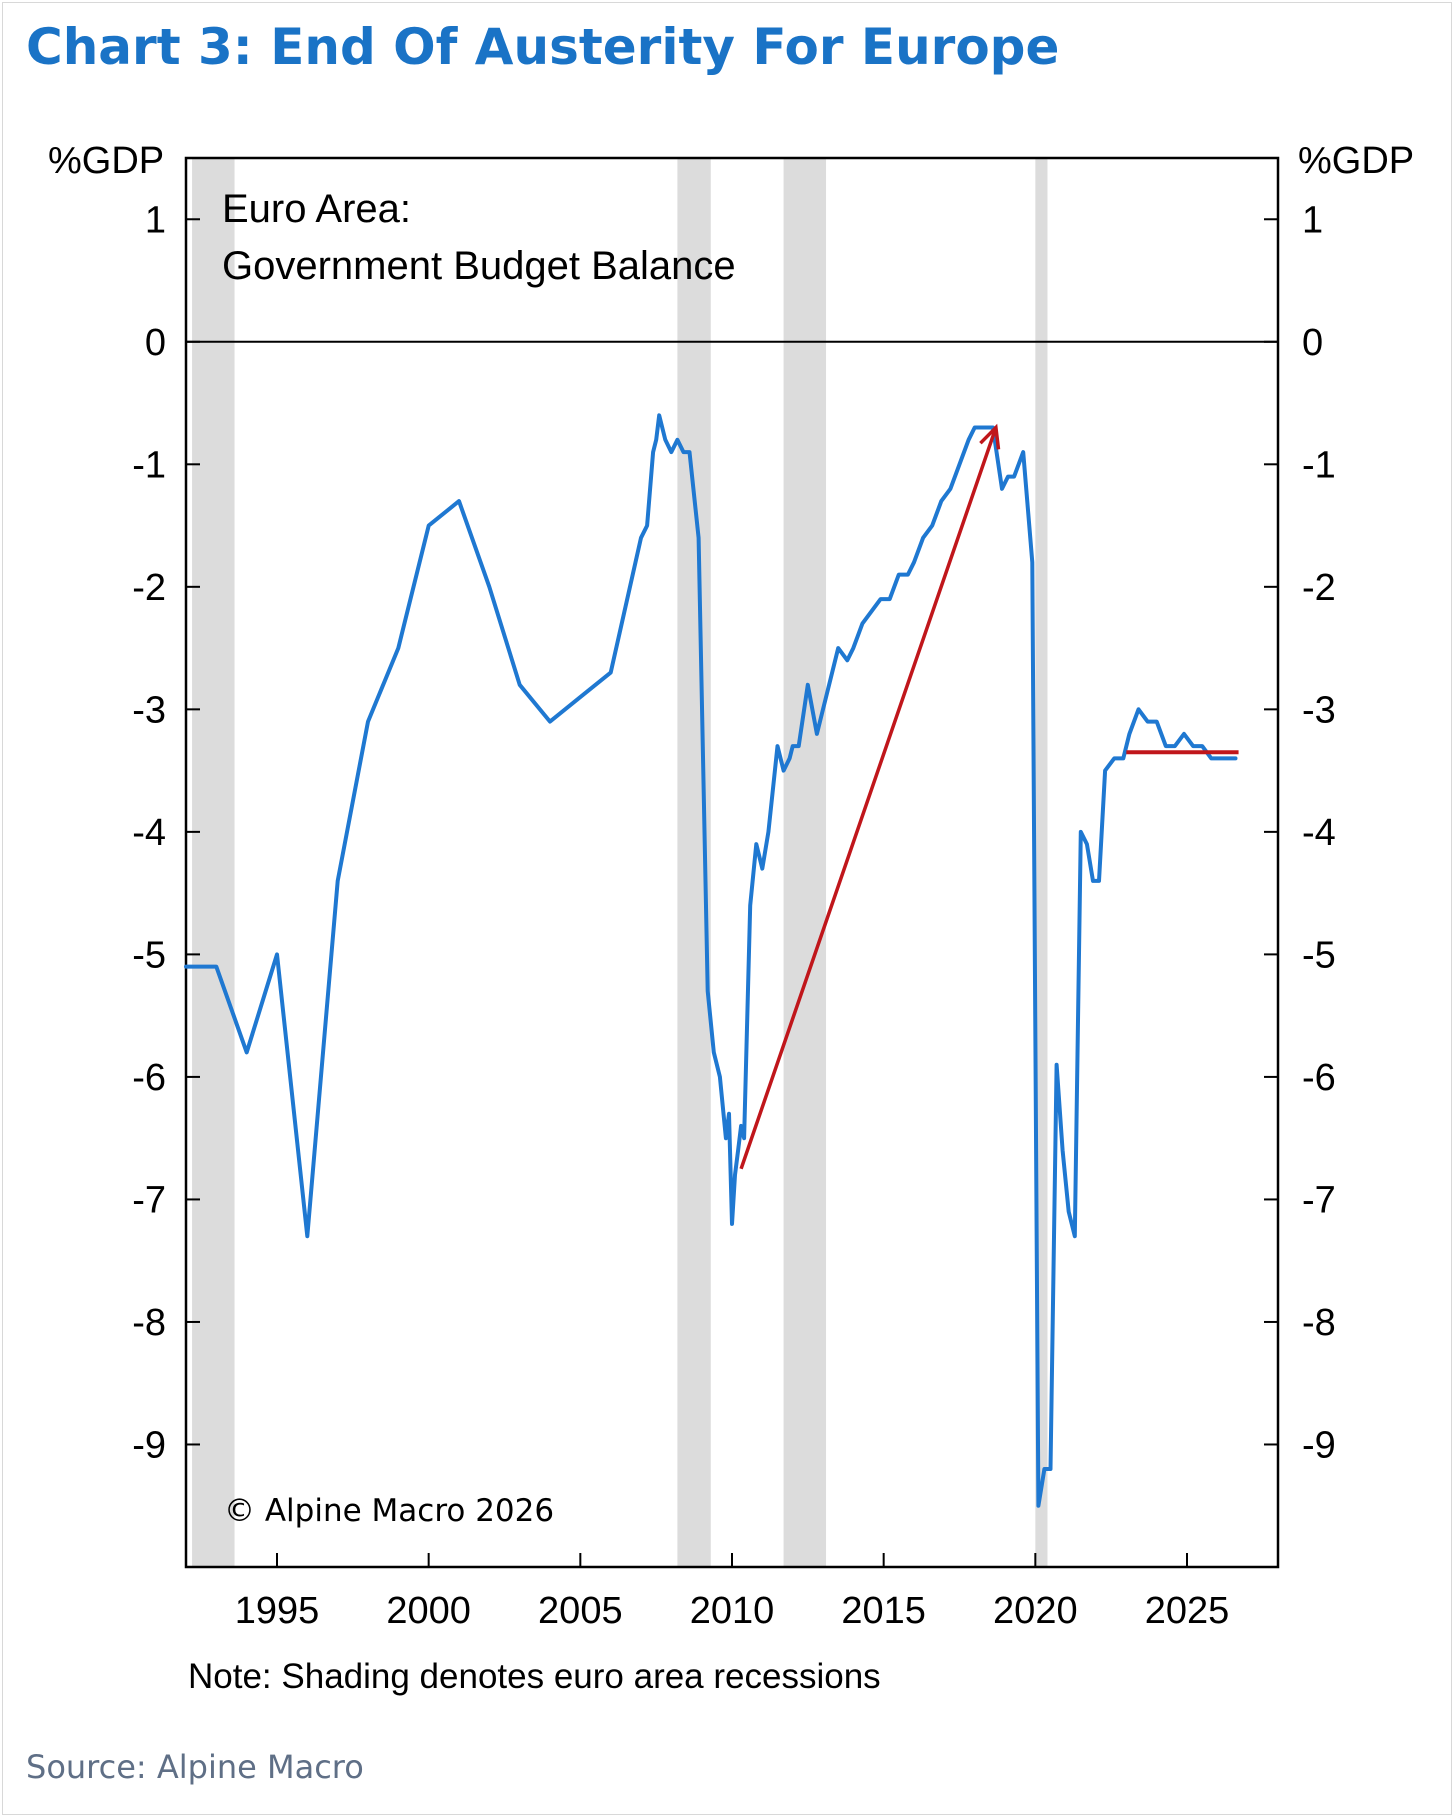 This screenshot has width=1456, height=1819. What do you see at coordinates (428, 1611) in the screenshot?
I see `x-tick-label: 2000` at bounding box center [428, 1611].